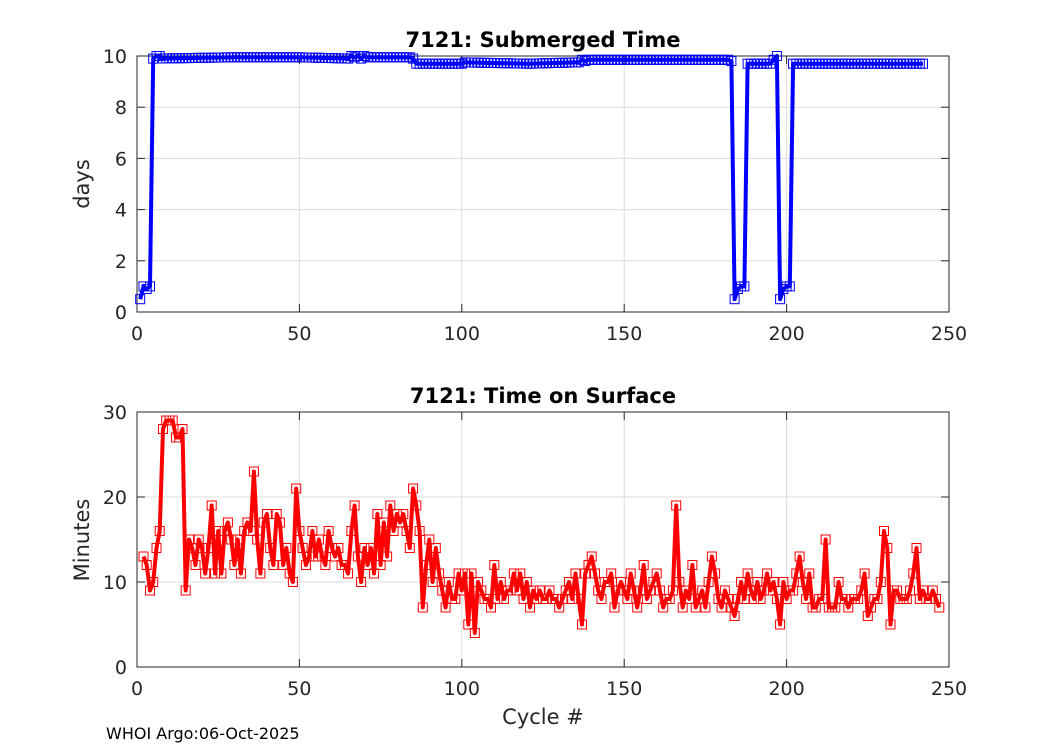 This screenshot has width=1050, height=750. What do you see at coordinates (299, 689) in the screenshot?
I see `x-tick-label: 50` at bounding box center [299, 689].